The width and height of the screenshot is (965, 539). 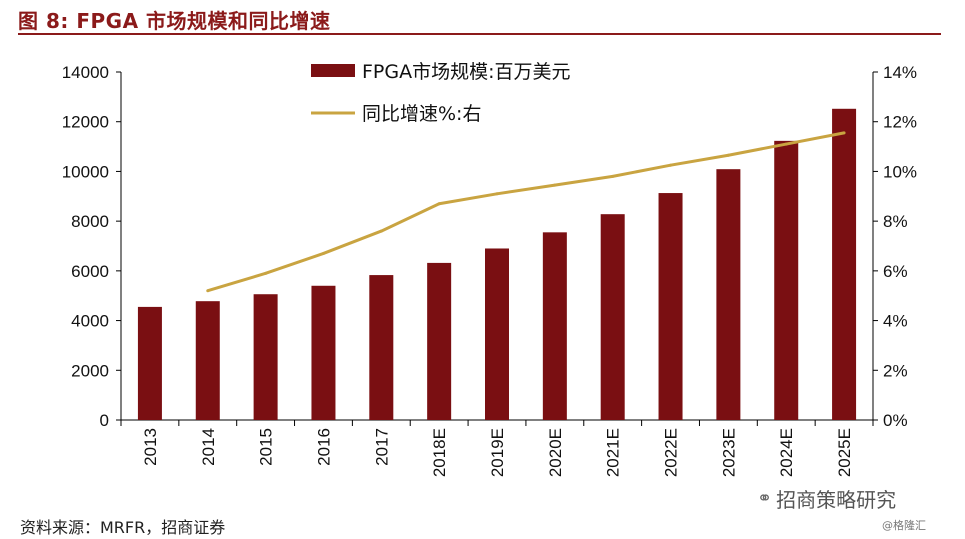 What do you see at coordinates (555, 452) in the screenshot?
I see `x-tick-label: 2020E` at bounding box center [555, 452].